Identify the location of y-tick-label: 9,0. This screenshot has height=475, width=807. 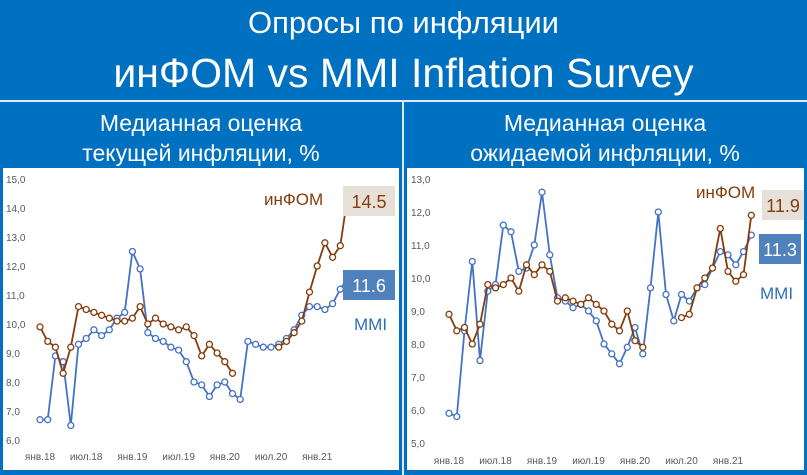
(13, 354).